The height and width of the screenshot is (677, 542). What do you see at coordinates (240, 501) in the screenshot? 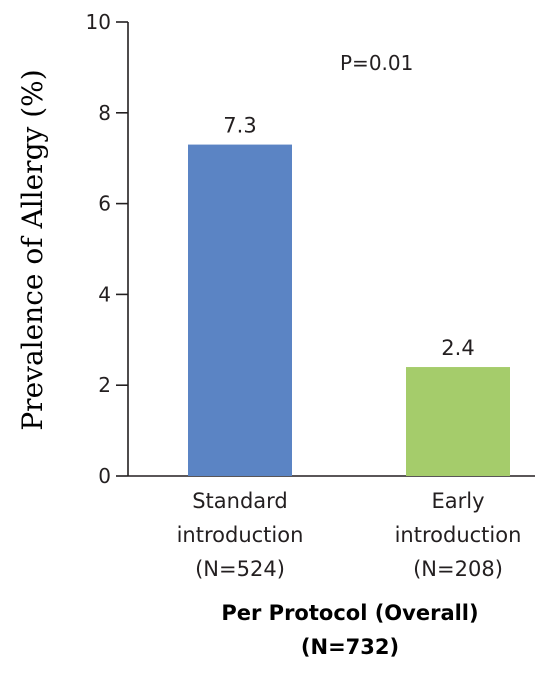
I see `category-label-1-line-1: Standard` at bounding box center [240, 501].